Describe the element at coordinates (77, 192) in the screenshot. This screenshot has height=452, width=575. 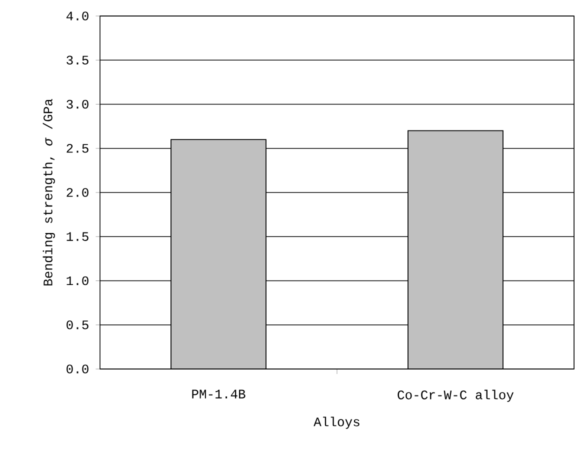
I see `y-tick-label: 2.0` at that location.